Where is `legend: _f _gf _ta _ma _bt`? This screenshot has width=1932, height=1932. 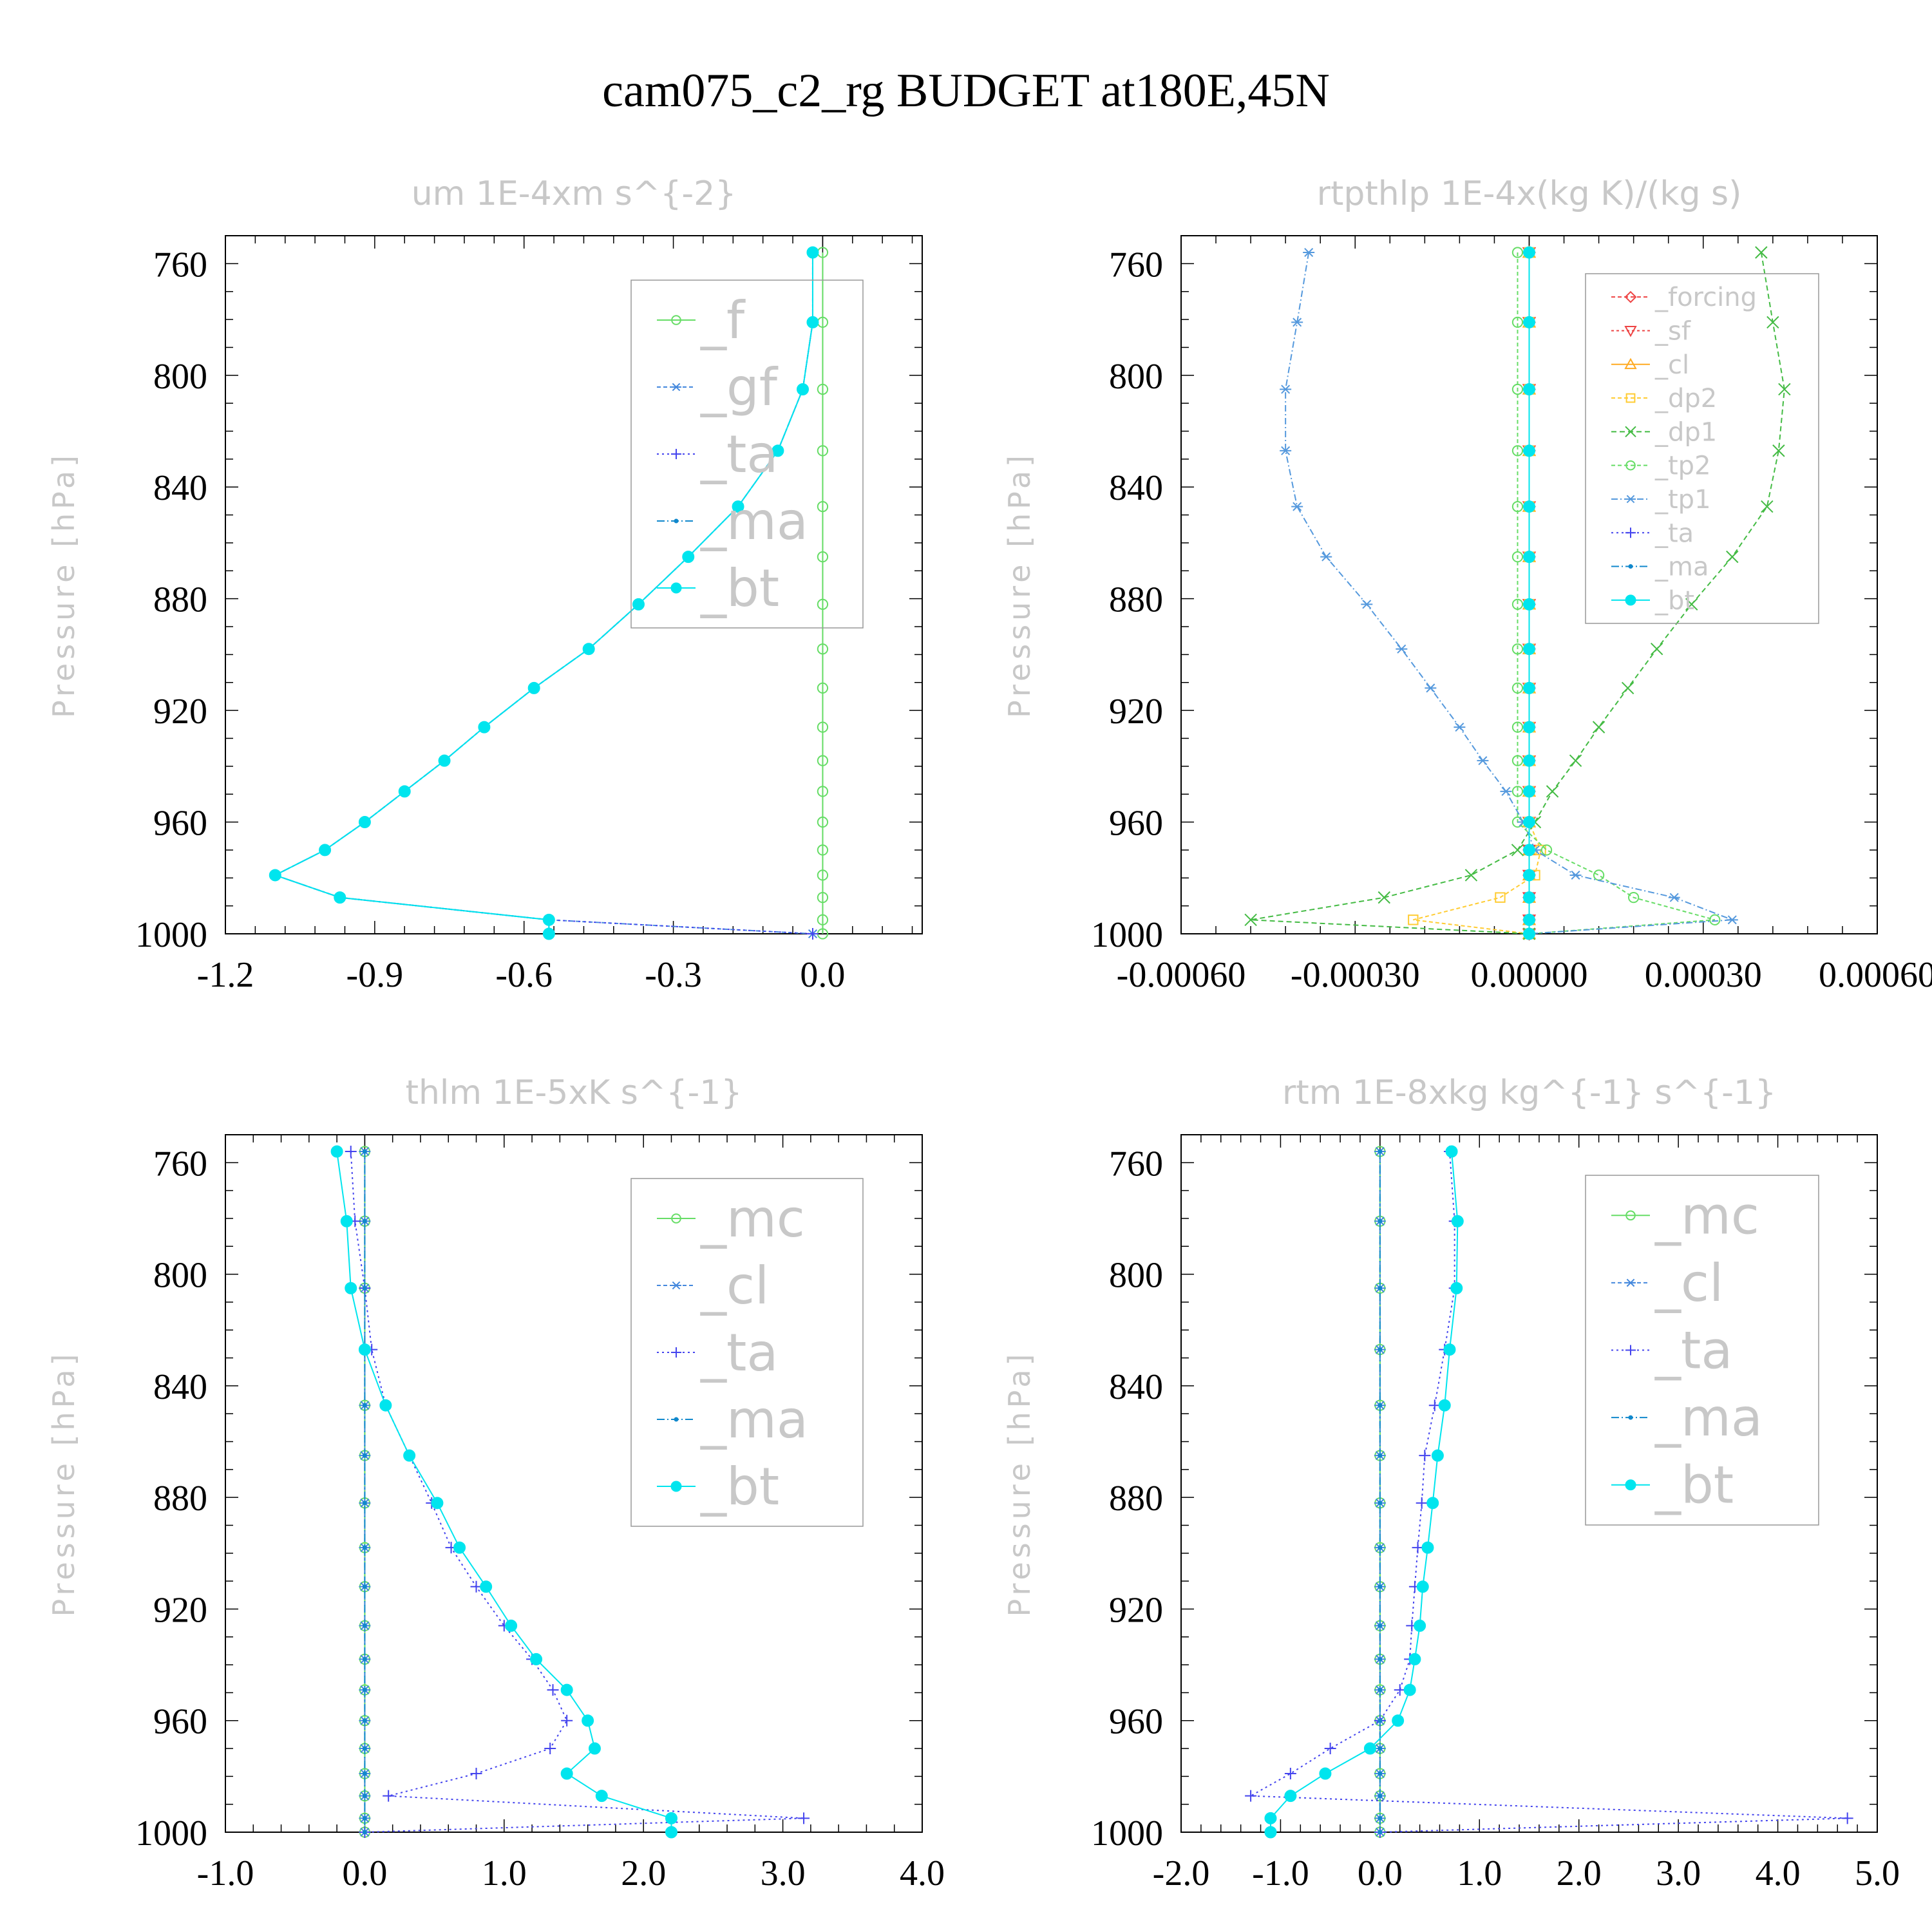 legend: _f _gf _ta _ma _bt is located at coordinates (747, 454).